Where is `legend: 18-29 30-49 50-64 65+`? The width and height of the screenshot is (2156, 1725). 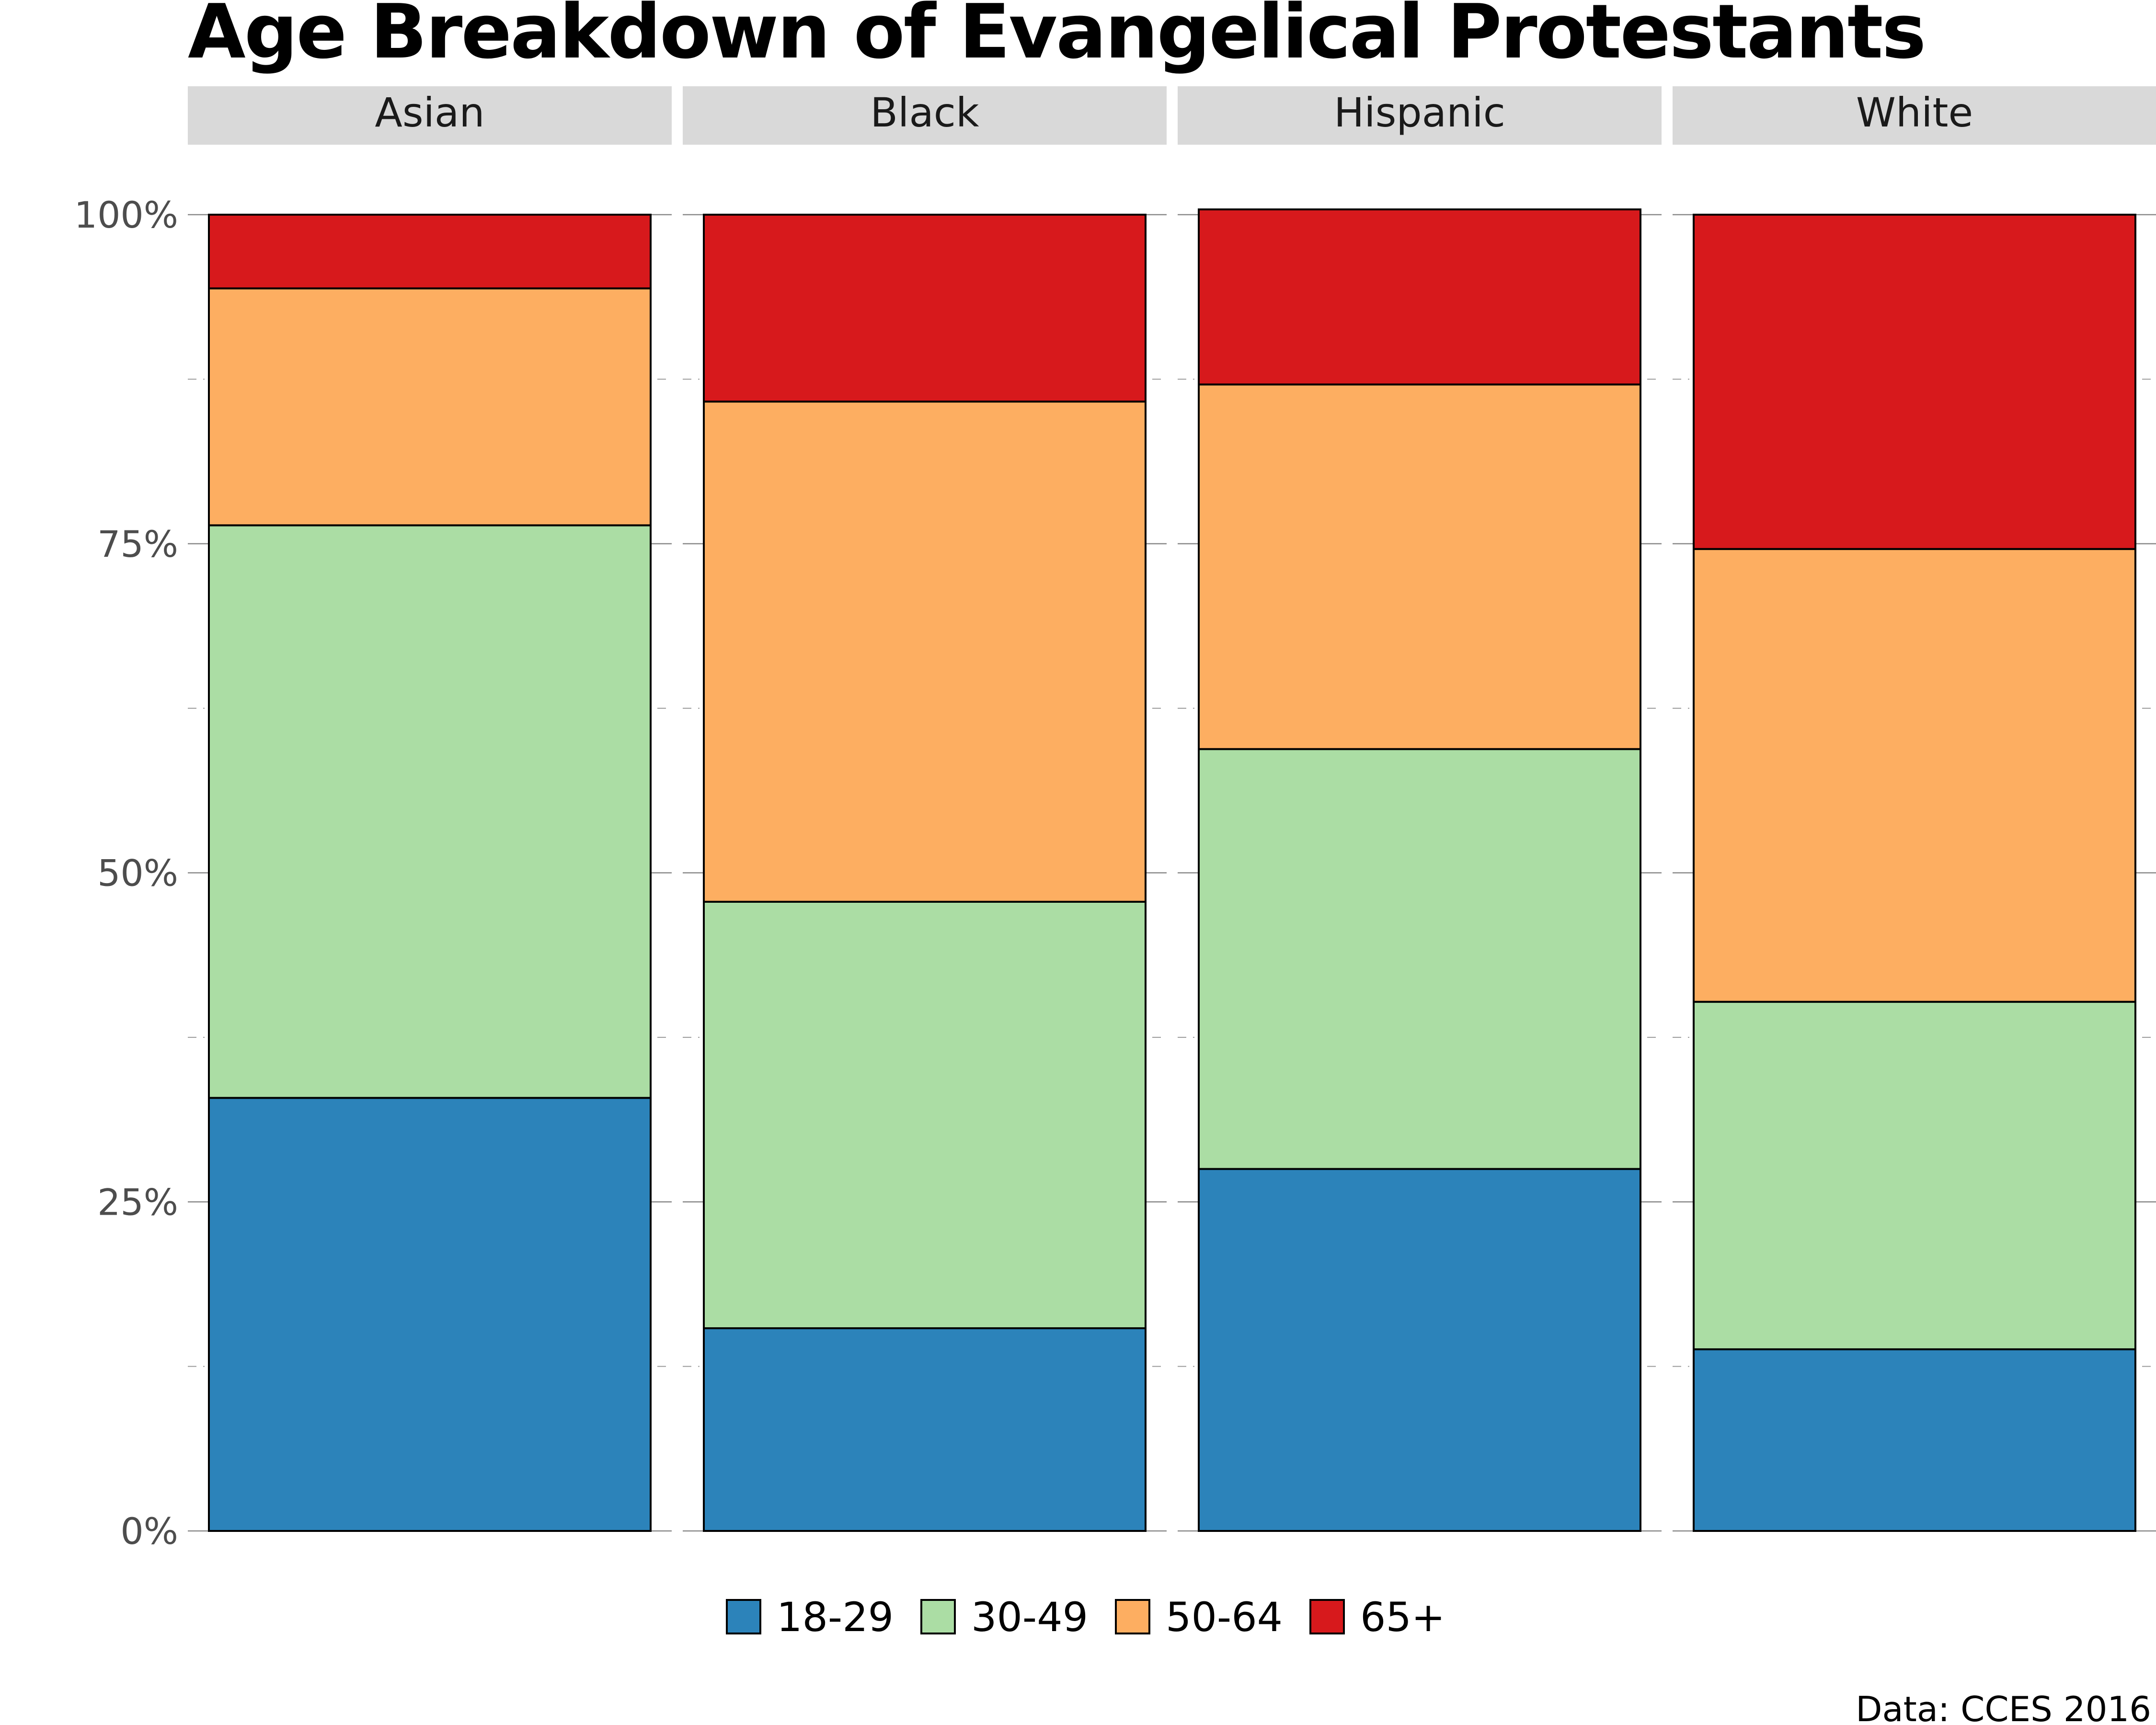 legend: 18-29 30-49 50-64 65+ is located at coordinates (1085, 1617).